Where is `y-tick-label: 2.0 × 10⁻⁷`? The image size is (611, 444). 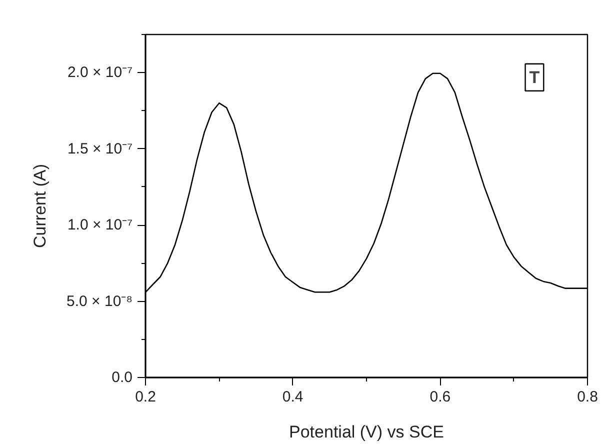
y-tick-label: 2.0 × 10⁻⁷ is located at coordinates (100, 73).